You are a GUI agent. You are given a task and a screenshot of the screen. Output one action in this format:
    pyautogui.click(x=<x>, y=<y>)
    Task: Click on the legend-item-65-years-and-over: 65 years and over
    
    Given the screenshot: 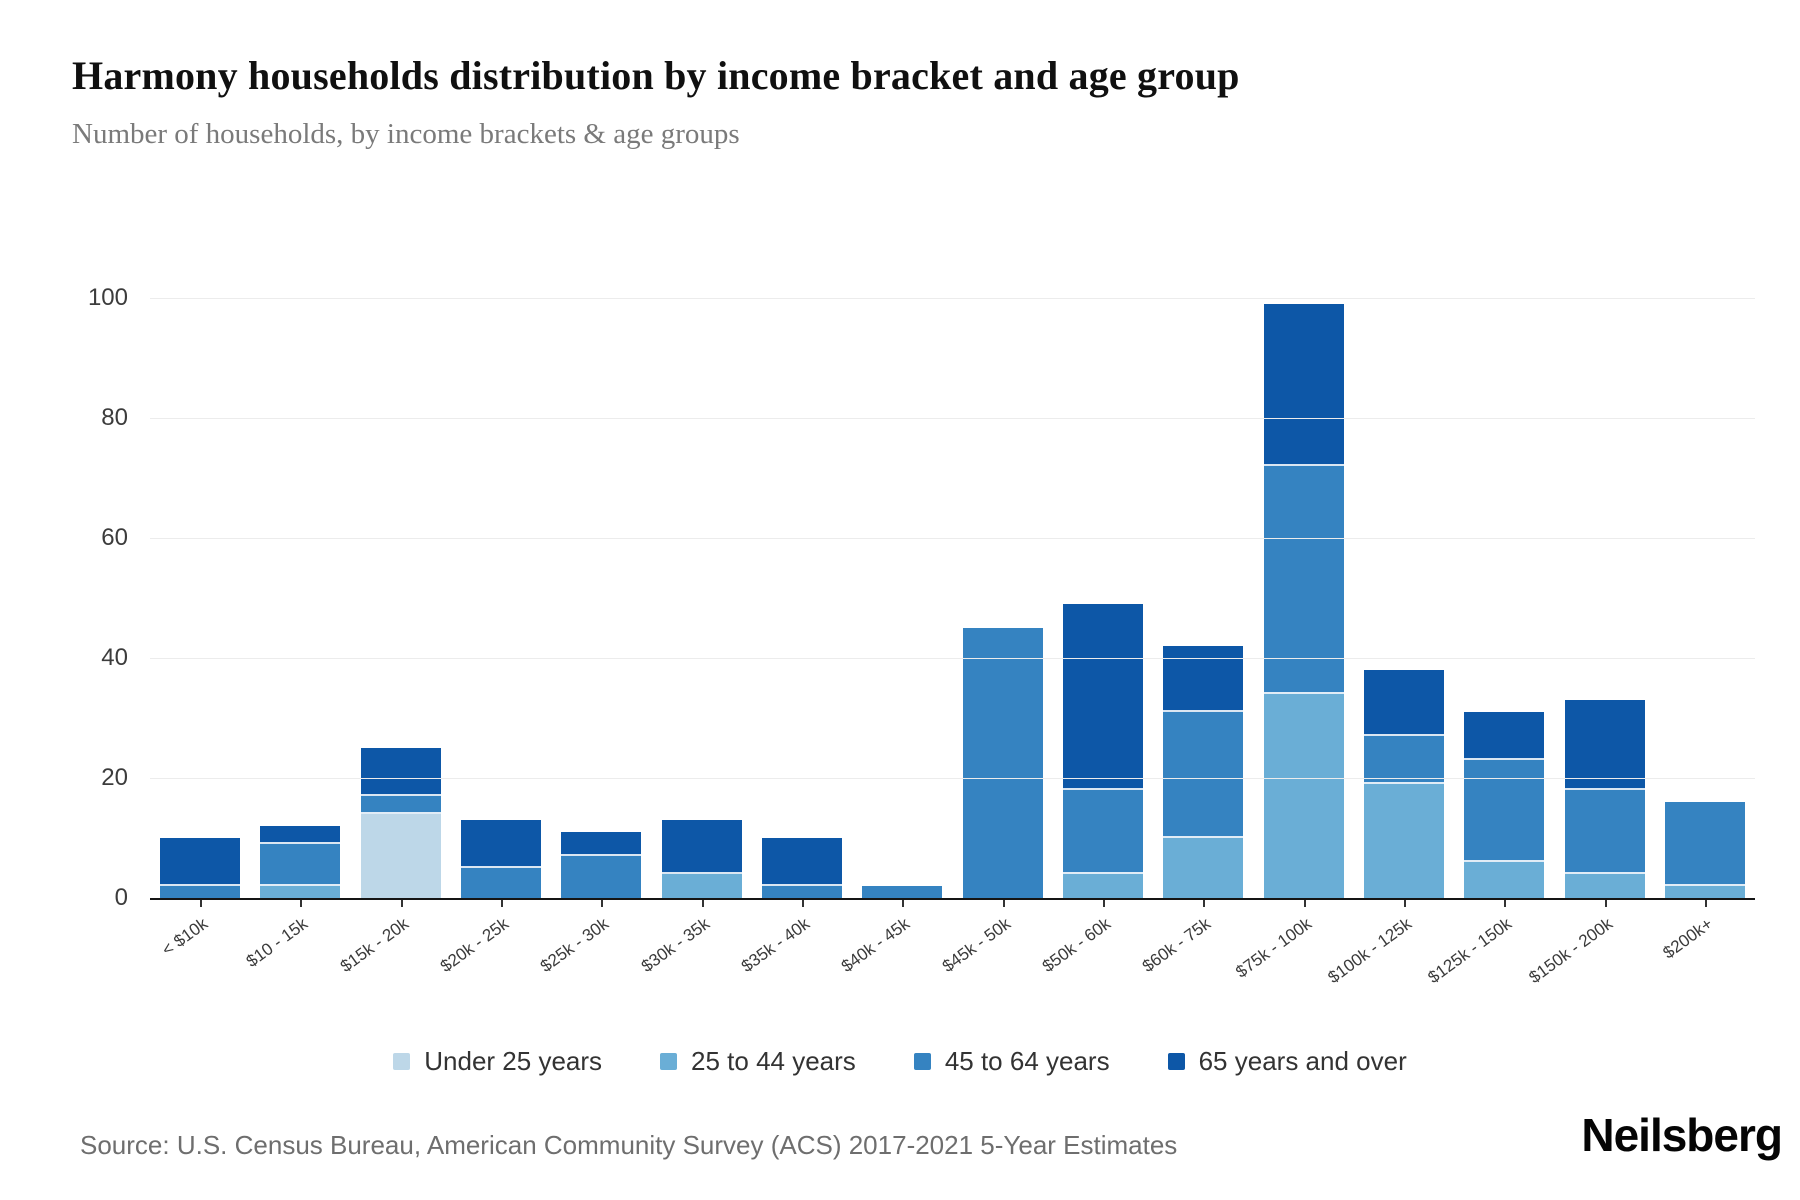 What is the action you would take?
    pyautogui.click(x=1287, y=1061)
    